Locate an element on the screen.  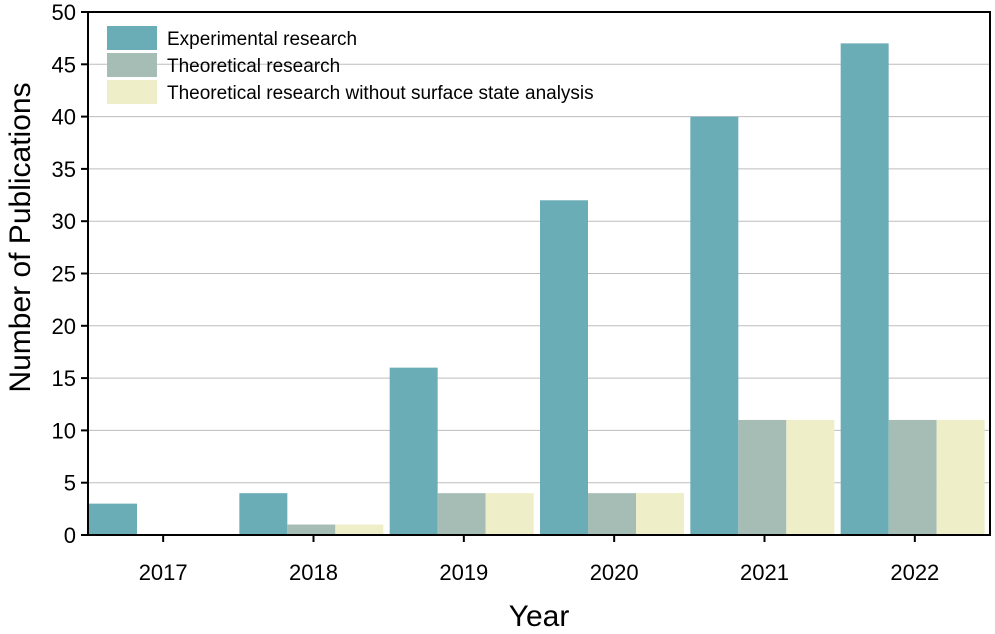
y-tick-label: 30 is located at coordinates (64, 221).